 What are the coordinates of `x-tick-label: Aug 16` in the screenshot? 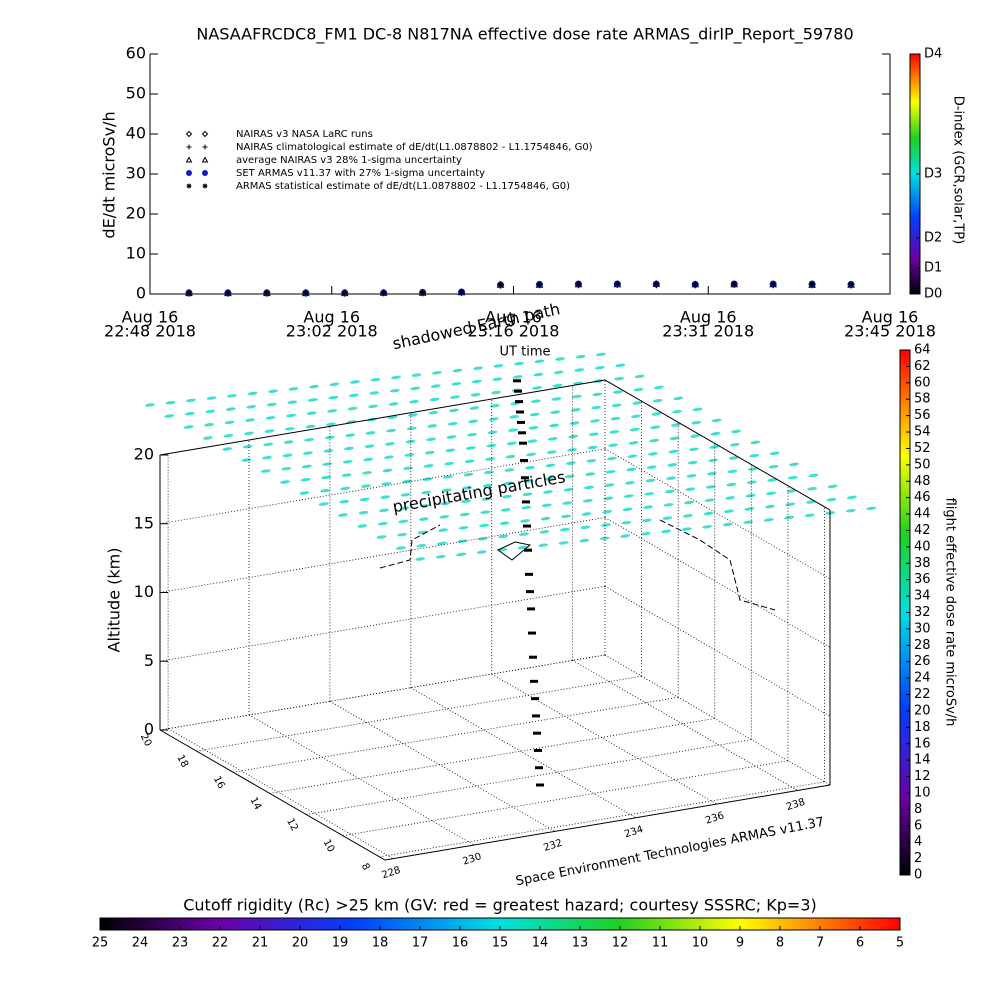 It's located at (513, 317).